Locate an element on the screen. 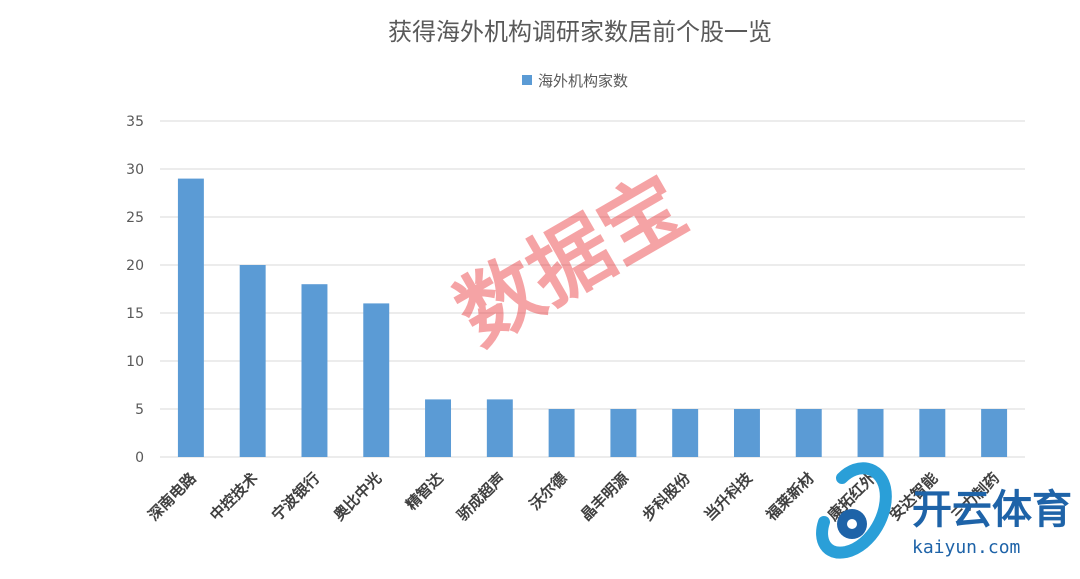 This screenshot has width=1080, height=579. category-label: 当升科技 is located at coordinates (729, 496).